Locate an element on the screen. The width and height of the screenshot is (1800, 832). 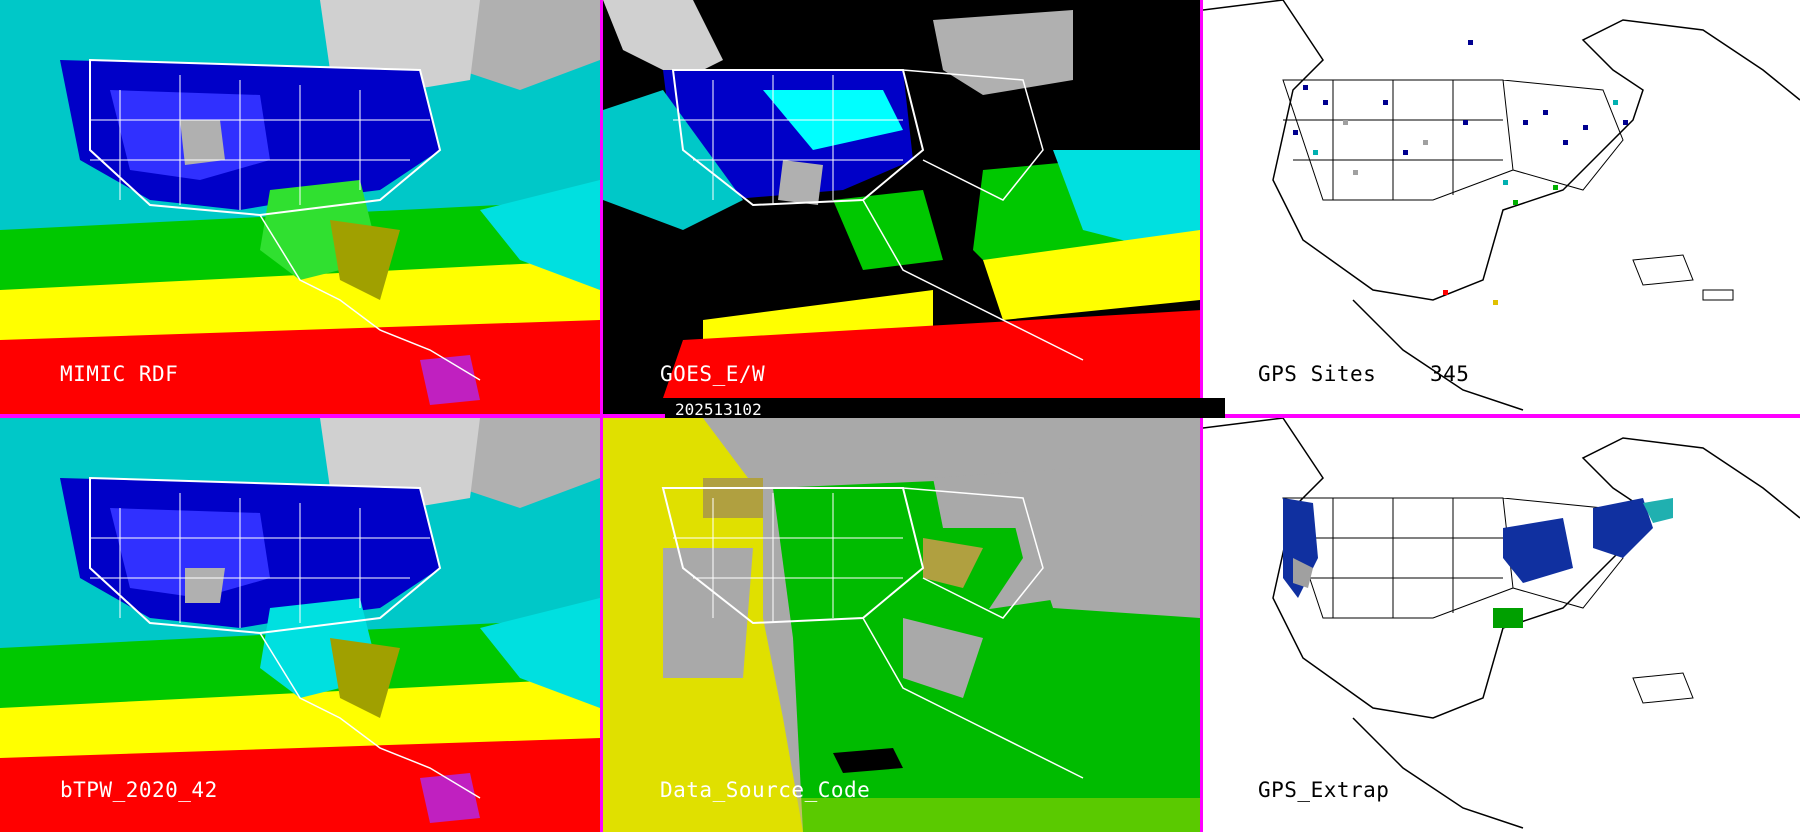
gps-extrap-label: GPS_Extrap is located at coordinates (1324, 790).